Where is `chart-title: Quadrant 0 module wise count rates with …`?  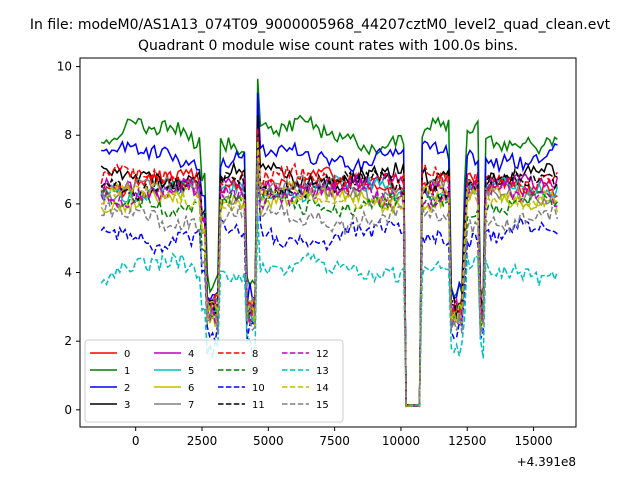
chart-title: Quadrant 0 module wise count rates with … is located at coordinates (328, 46).